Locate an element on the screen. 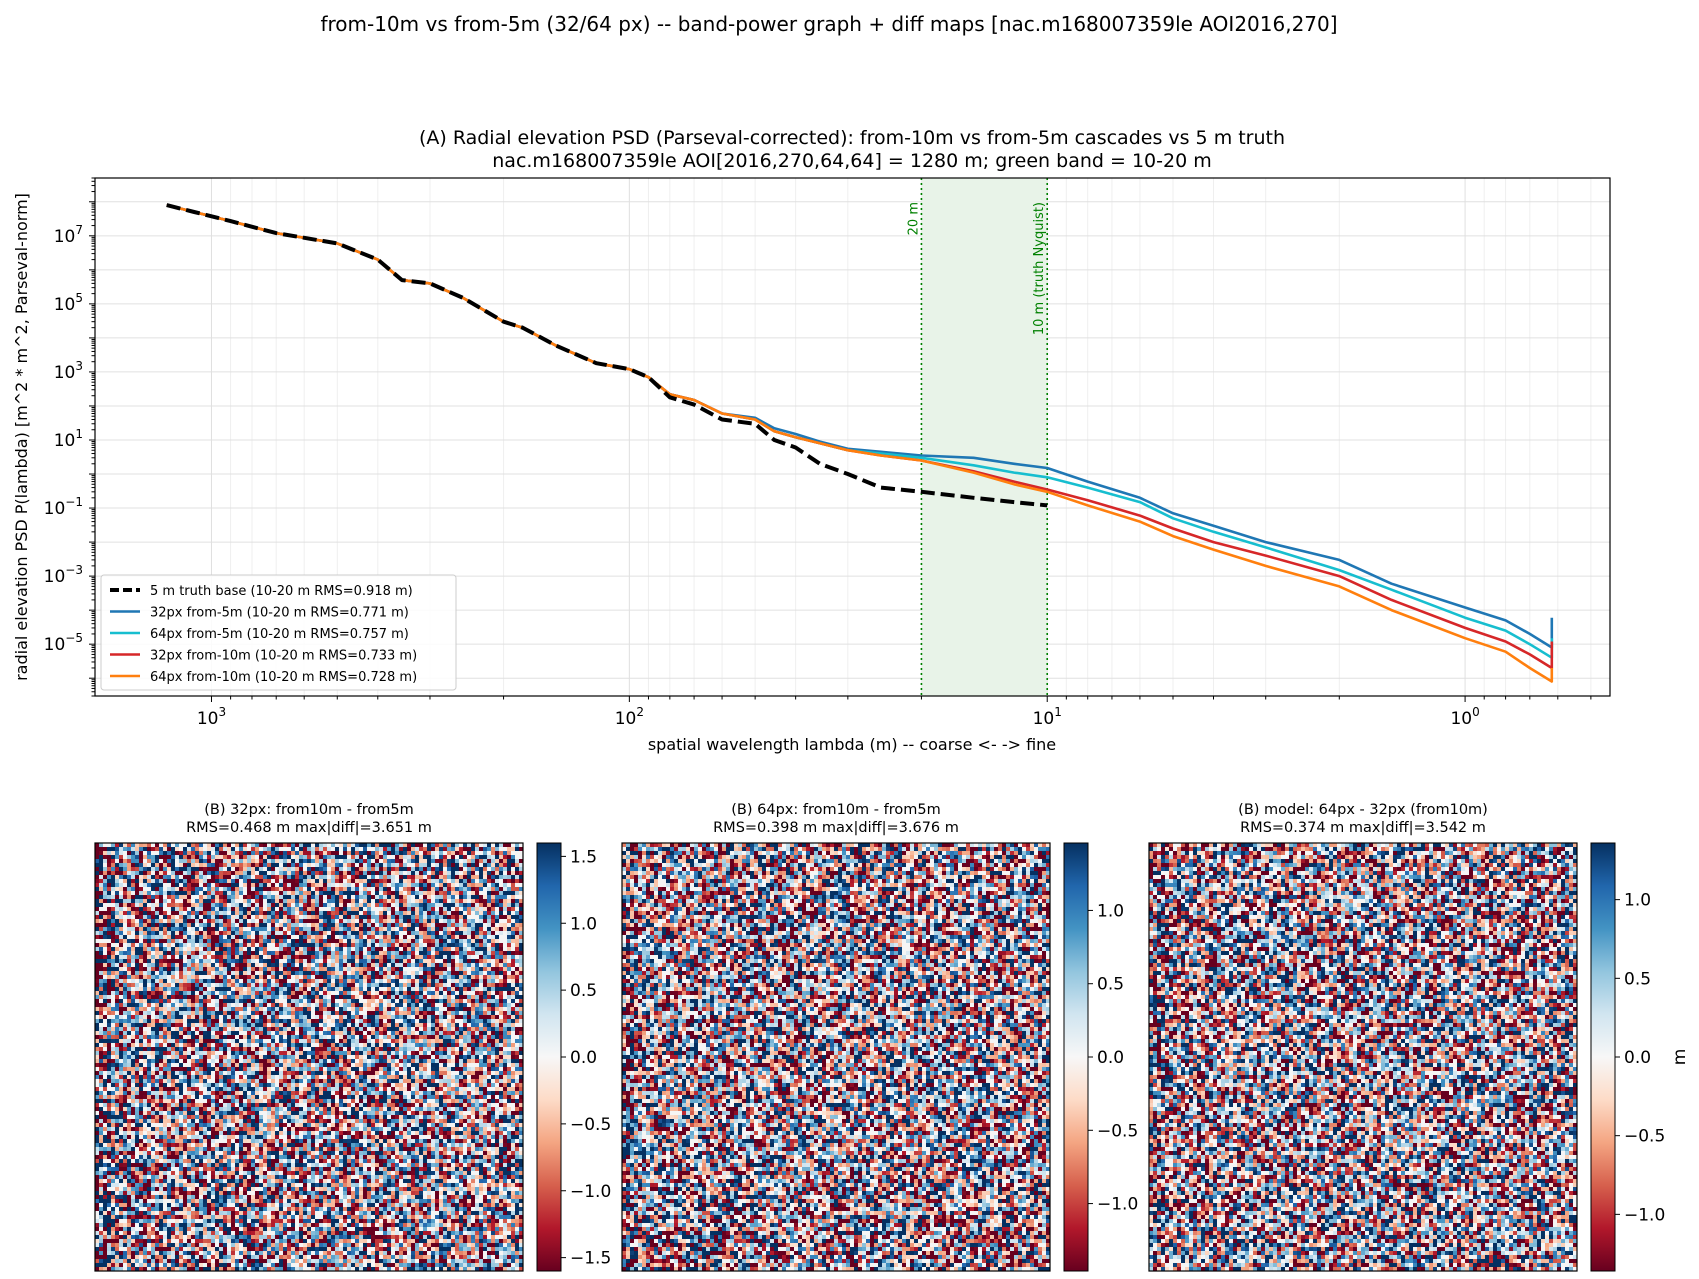  psd-x-tick-label: 10¹ is located at coordinates (1047, 717).